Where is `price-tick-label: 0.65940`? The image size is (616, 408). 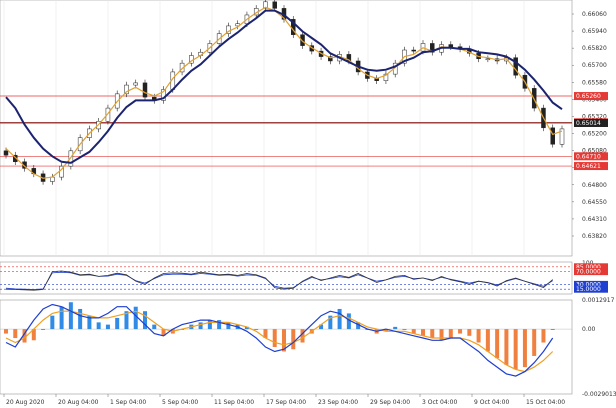
price-tick-label: 0.65940 is located at coordinates (594, 31).